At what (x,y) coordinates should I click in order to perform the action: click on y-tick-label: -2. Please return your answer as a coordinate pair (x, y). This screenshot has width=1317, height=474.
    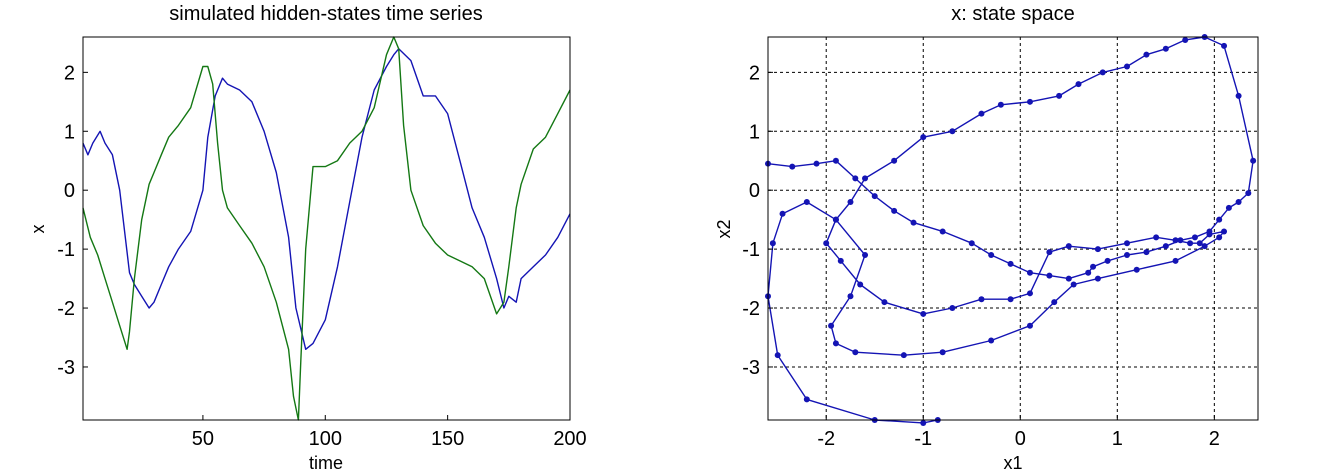
    Looking at the image, I should click on (751, 309).